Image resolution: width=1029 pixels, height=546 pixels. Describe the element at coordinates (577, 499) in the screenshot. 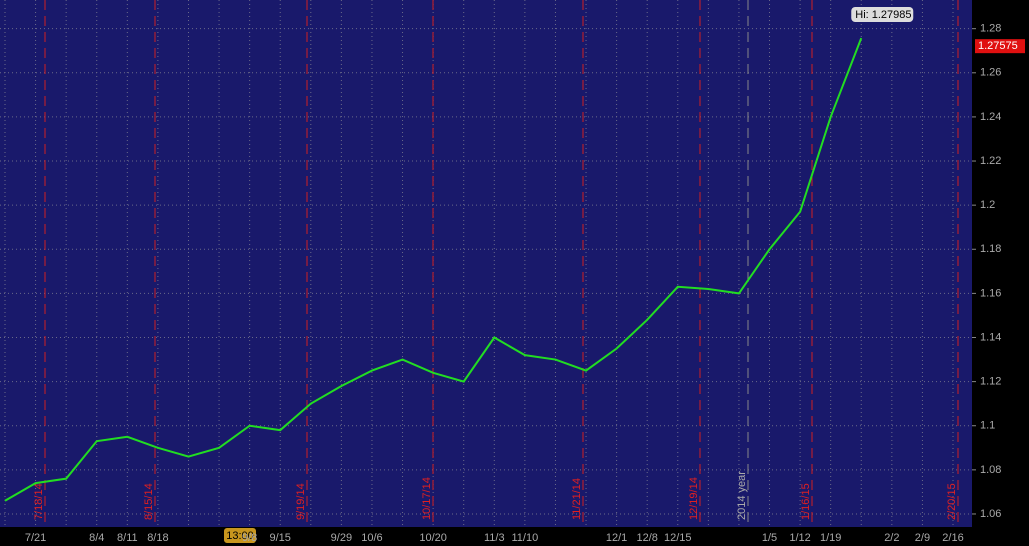

I see `event-label: 11/21/14` at that location.